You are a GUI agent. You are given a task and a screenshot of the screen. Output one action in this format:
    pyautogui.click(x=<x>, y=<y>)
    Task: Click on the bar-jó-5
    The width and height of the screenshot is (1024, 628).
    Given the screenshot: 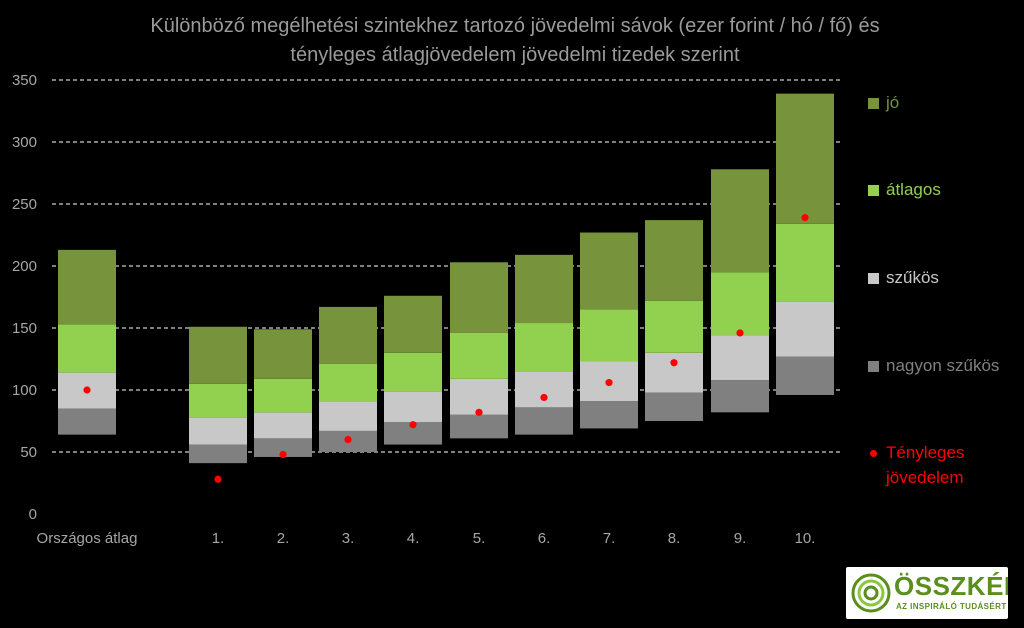 What is the action you would take?
    pyautogui.click(x=479, y=297)
    